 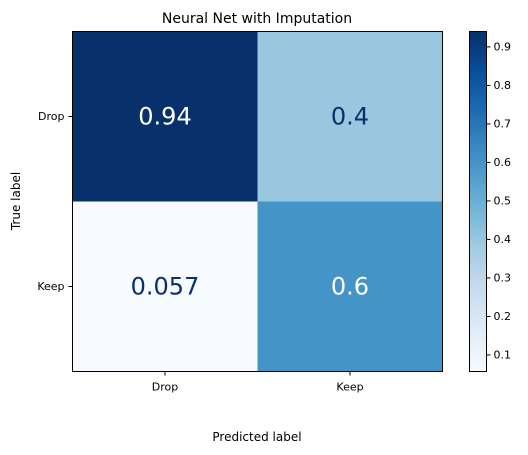 I want to click on colorbar-tick-label: 0.5, so click(x=503, y=200).